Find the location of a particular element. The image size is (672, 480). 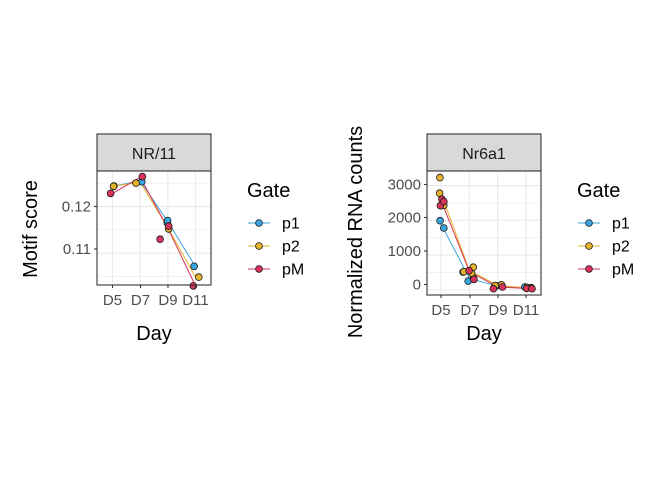

chart-rna-counts: Nr6a1 3000 2000 1000 0 D5 D7 D9 D is located at coordinates (443, 235).